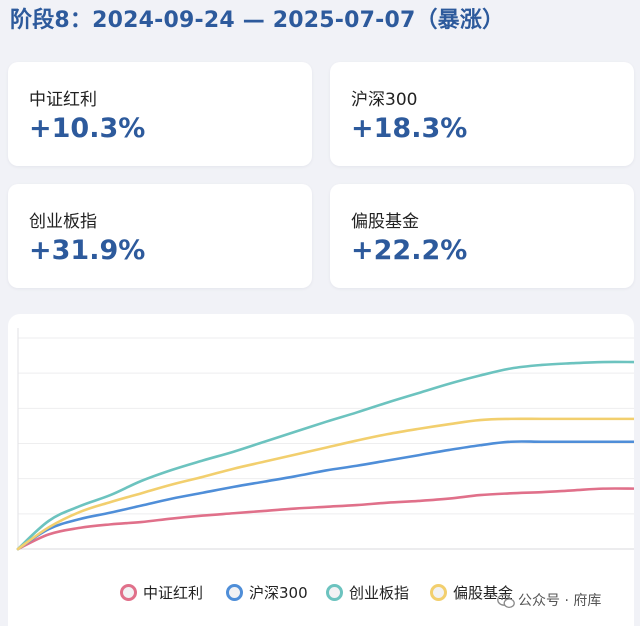 Image resolution: width=640 pixels, height=626 pixels. What do you see at coordinates (482, 114) in the screenshot?
I see `stat-card-csi300: 沪深300 +18.3%` at bounding box center [482, 114].